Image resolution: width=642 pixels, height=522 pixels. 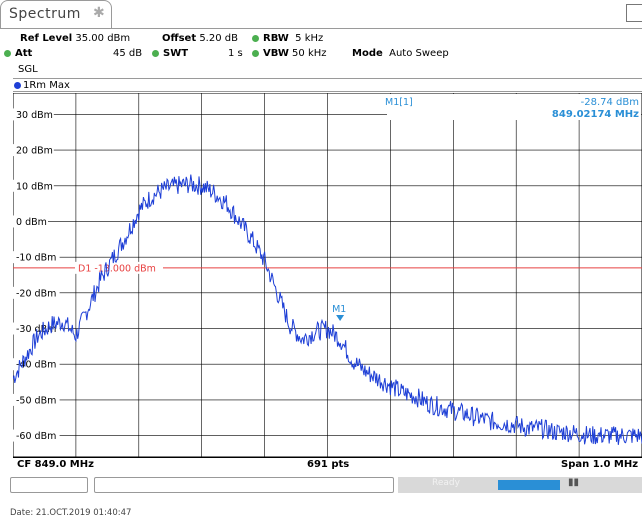 What do you see at coordinates (42, 85) in the screenshot?
I see `trace-label: 1Rm Max` at bounding box center [42, 85].